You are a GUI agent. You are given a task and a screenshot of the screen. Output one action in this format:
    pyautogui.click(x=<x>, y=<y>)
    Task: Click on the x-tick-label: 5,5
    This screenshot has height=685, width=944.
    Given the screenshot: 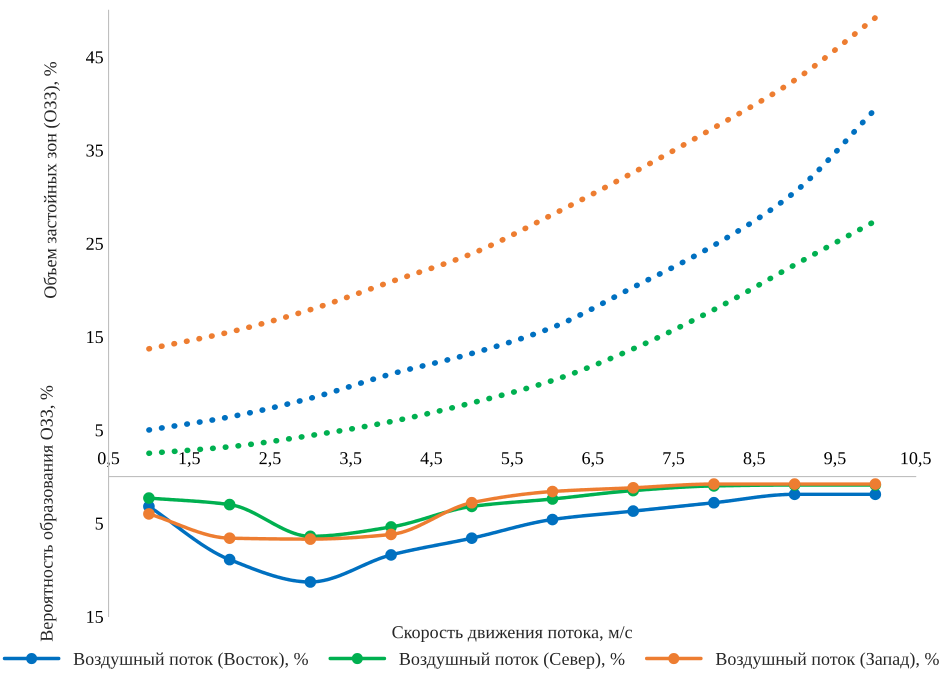 What is the action you would take?
    pyautogui.click(x=512, y=459)
    